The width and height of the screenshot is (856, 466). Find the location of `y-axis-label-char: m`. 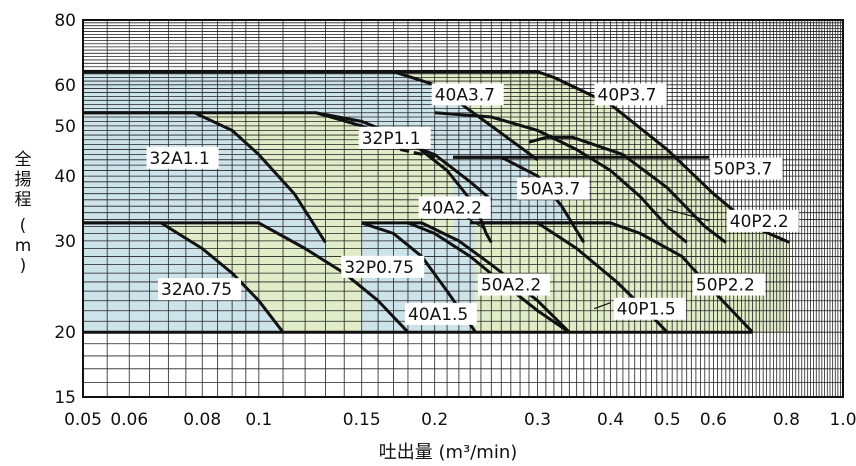

y-axis-label-char: m is located at coordinates (23, 246).